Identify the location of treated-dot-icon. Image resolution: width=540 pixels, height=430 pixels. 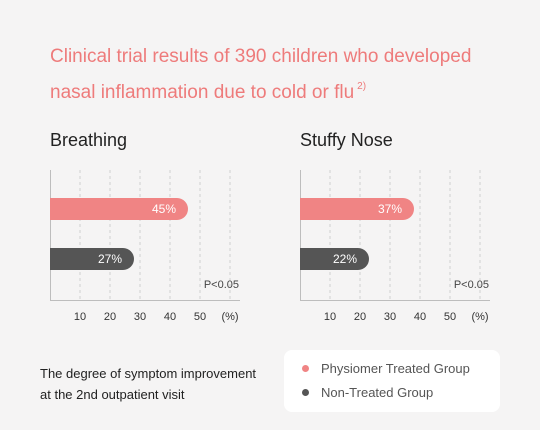
(305, 368).